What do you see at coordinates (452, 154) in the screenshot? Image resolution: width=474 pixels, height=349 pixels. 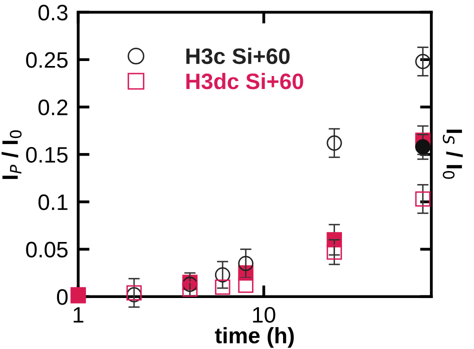 I see `y2-axis-title: I$_{S}$ / I$_{0}$` at bounding box center [452, 154].